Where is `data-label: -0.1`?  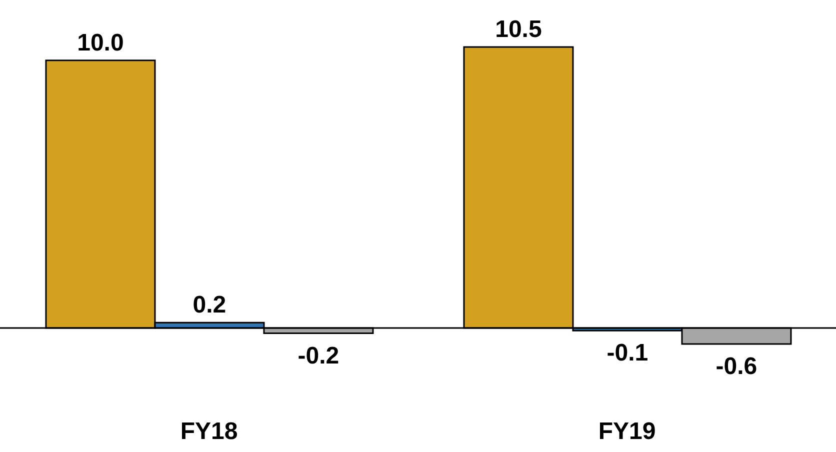
data-label: -0.1 is located at coordinates (627, 353).